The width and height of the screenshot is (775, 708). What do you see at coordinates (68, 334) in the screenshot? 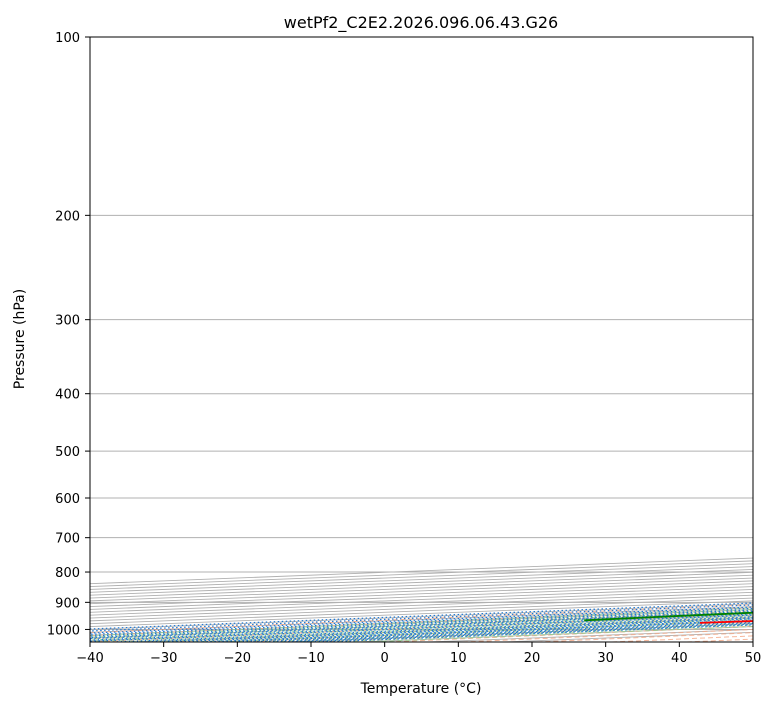
I see `y-axis-ticks: 100 200 300 400 500 600 700 800 900 1000` at bounding box center [68, 334].